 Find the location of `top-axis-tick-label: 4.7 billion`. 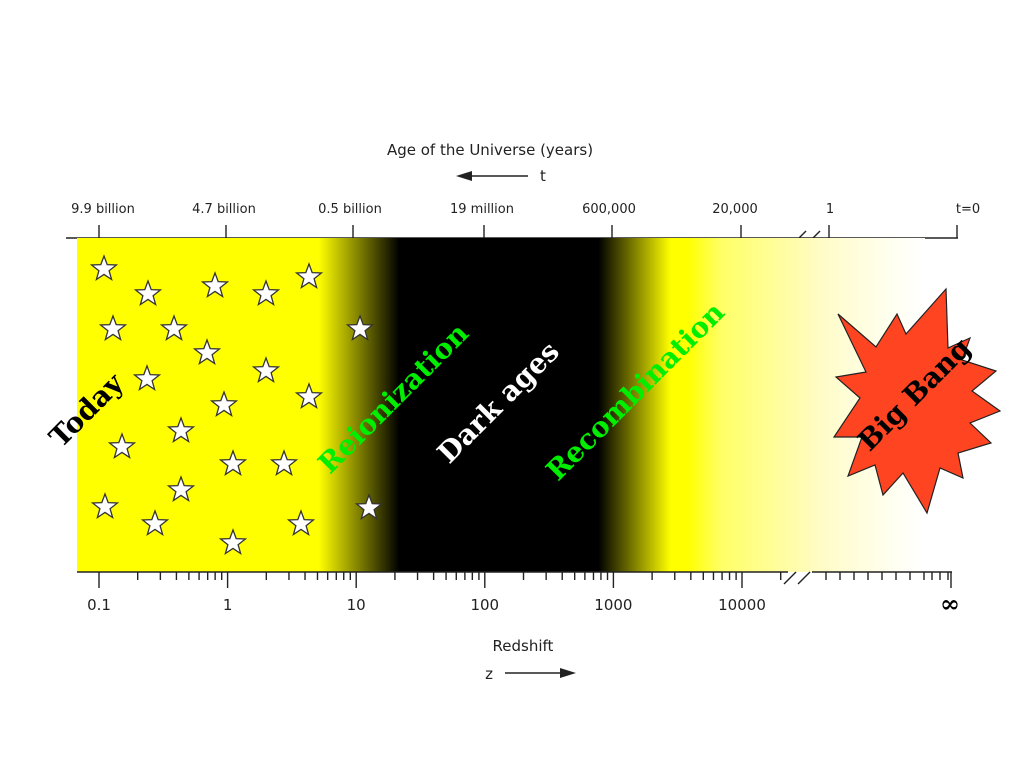

top-axis-tick-label: 4.7 billion is located at coordinates (224, 209).